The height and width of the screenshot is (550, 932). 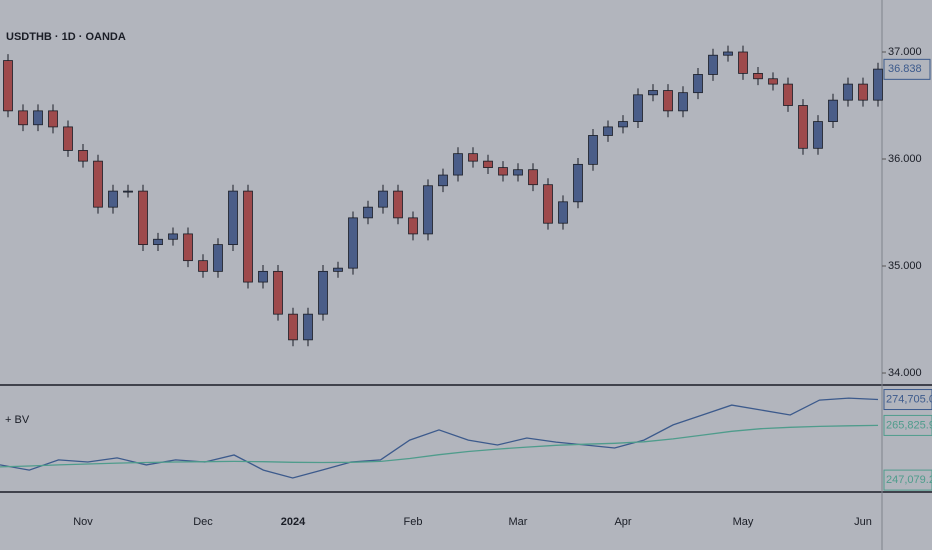 What do you see at coordinates (66, 37) in the screenshot?
I see `chart-title: USDTHB · 1D · OANDA` at bounding box center [66, 37].